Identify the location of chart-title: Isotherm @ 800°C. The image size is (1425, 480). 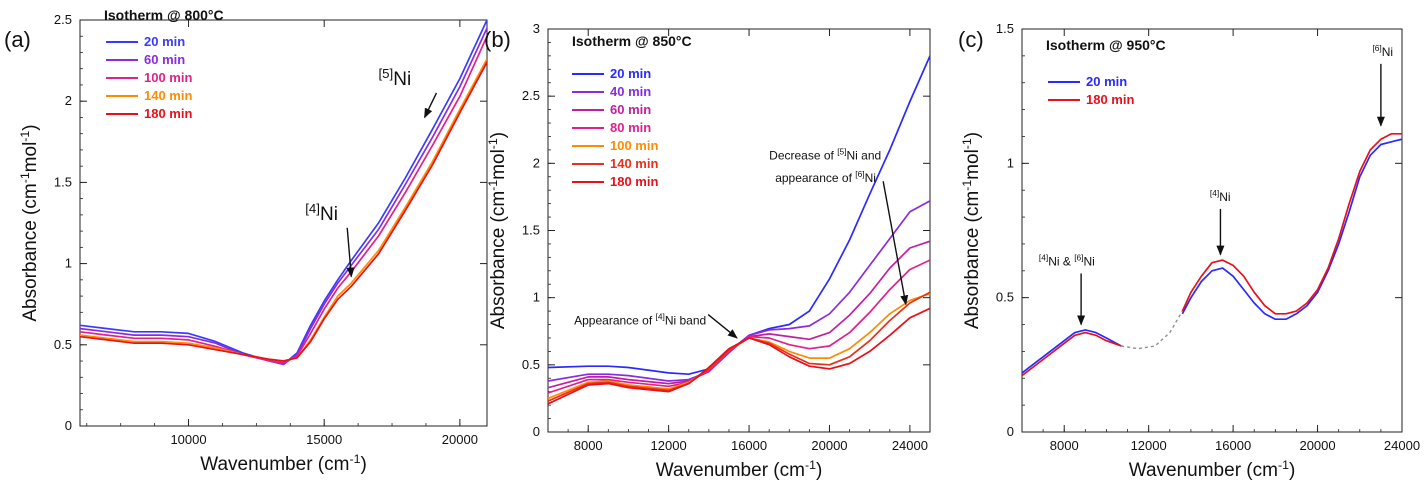
(164, 15).